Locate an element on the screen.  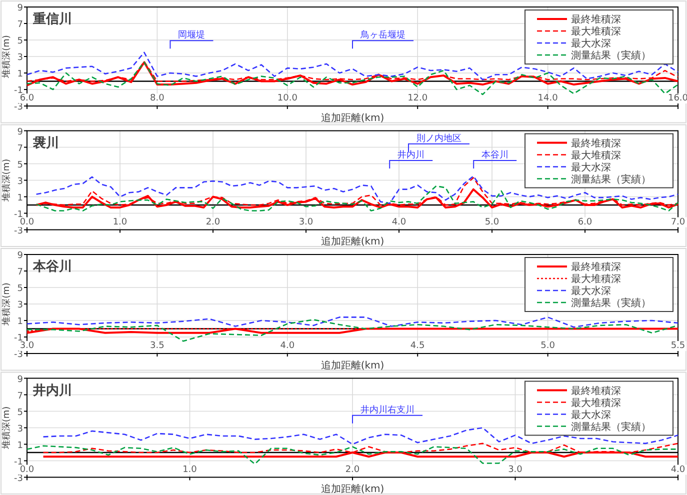
x-tick-label: 8.0 is located at coordinates (157, 99).